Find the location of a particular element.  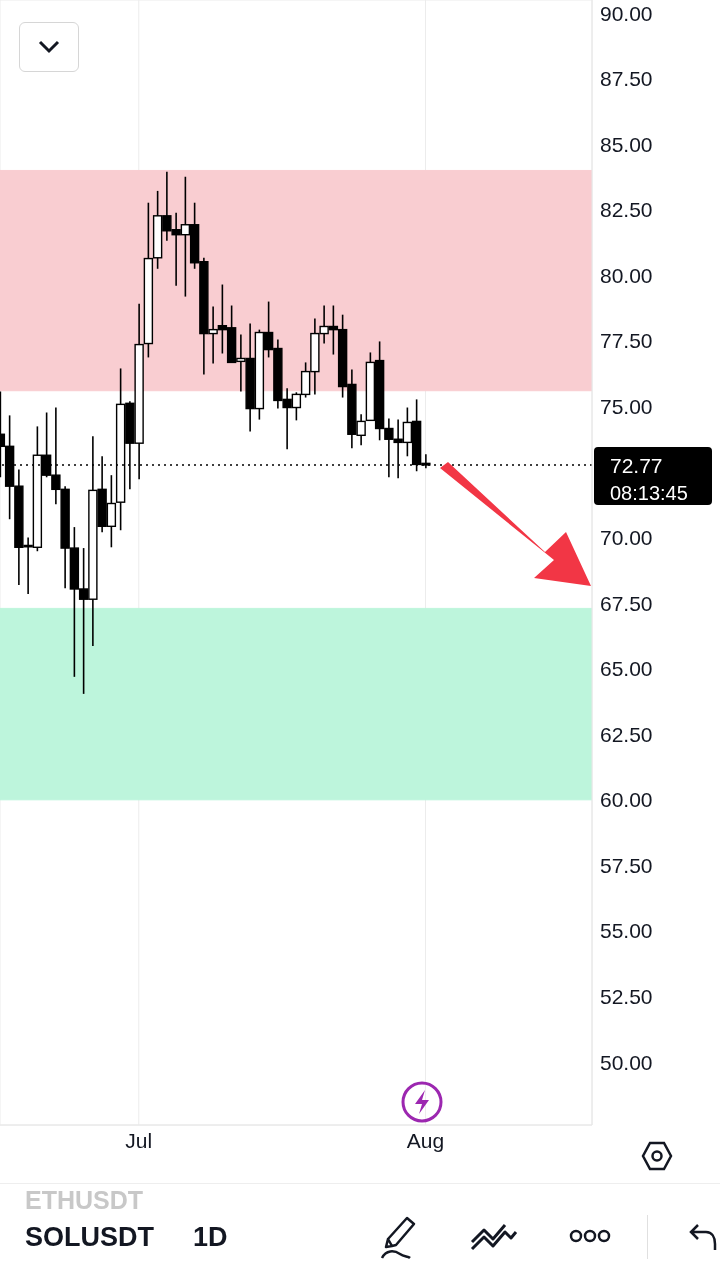

y-tick-label: 57.50 is located at coordinates (626, 865).